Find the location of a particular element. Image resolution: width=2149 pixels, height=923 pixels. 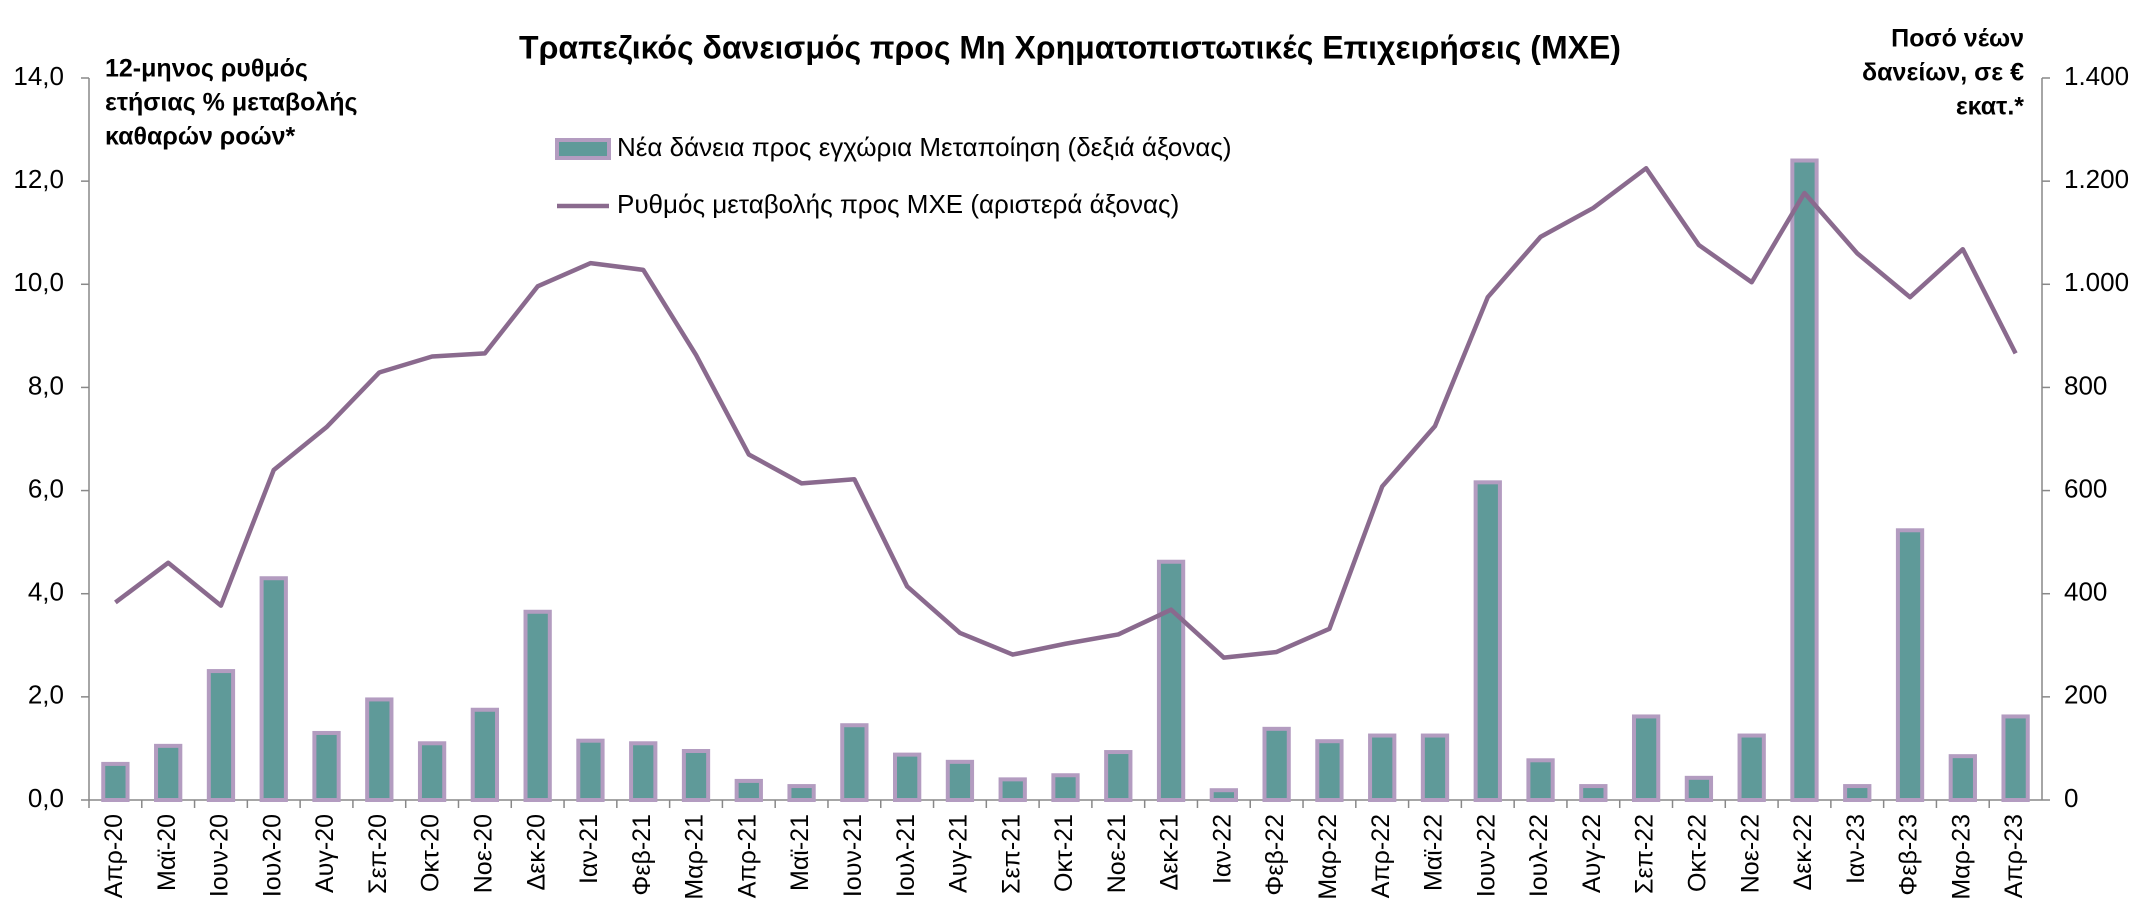

x-tick-label: Αυγ-21 is located at coordinates (959, 853).